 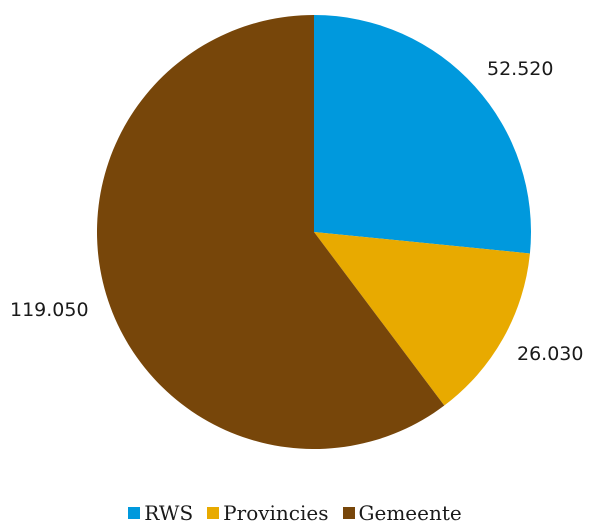 What do you see at coordinates (410, 513) in the screenshot?
I see `legend-label-gemeente: Gemeente` at bounding box center [410, 513].